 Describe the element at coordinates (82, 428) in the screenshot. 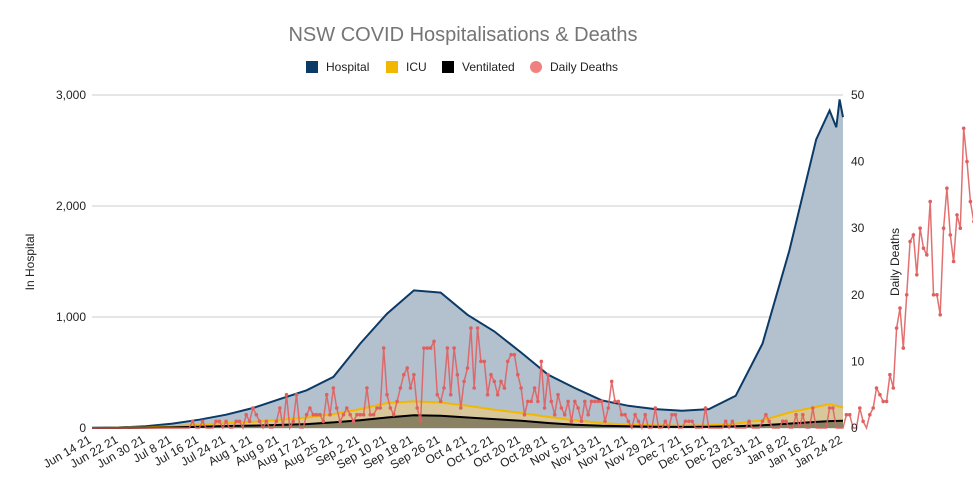

I see `y-tick-label: 0` at that location.